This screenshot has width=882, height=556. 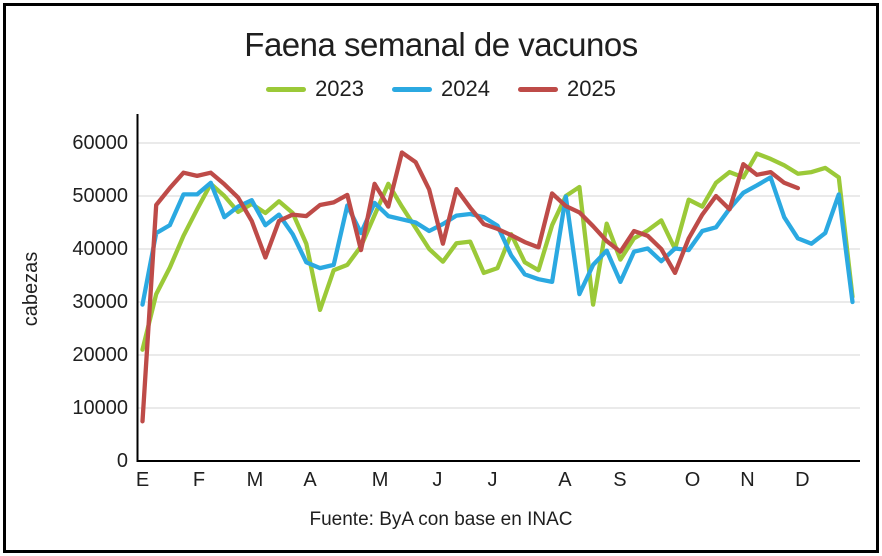 I want to click on y-tick-label: 0, so click(x=122, y=461).